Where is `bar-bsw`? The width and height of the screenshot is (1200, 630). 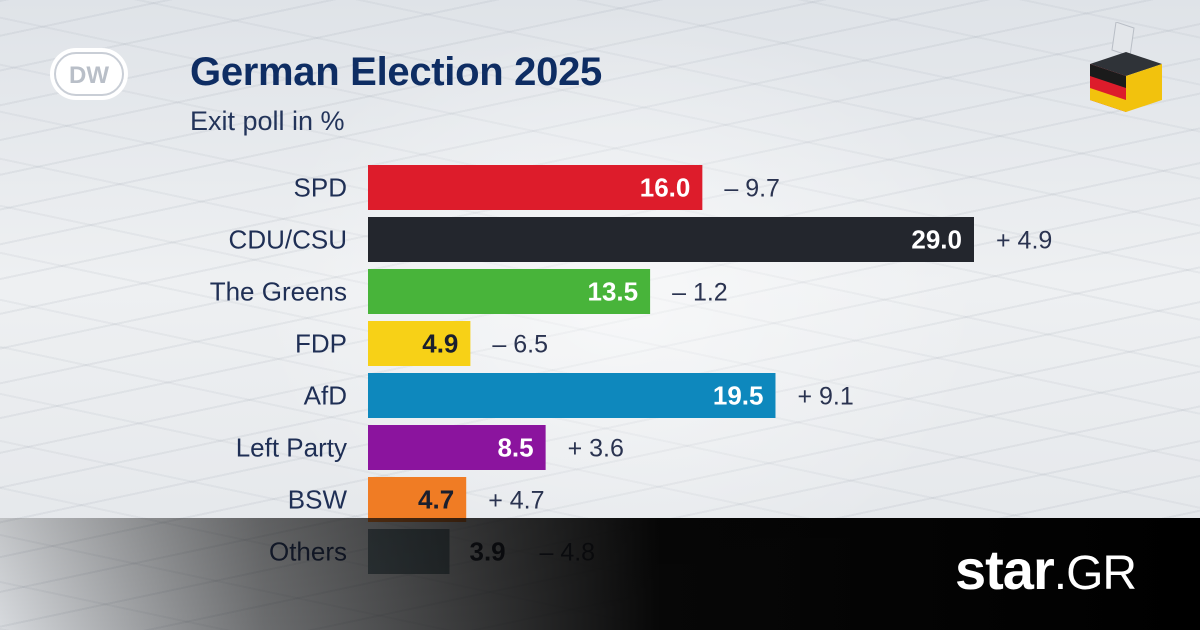 bar-bsw is located at coordinates (417, 499).